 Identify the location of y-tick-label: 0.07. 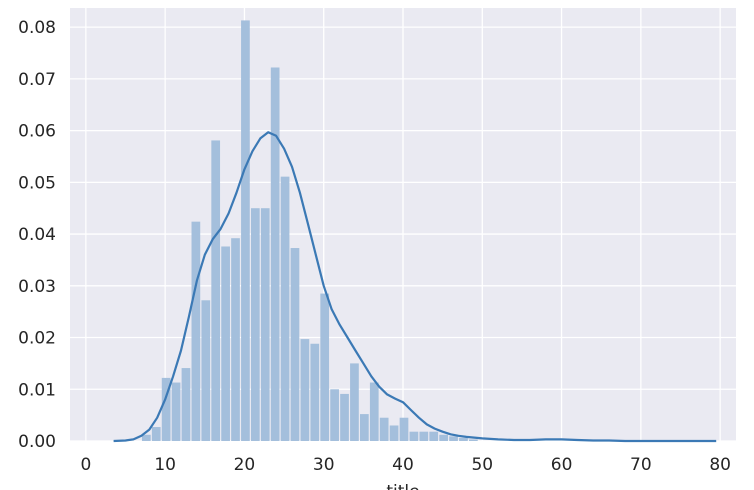
(37, 80).